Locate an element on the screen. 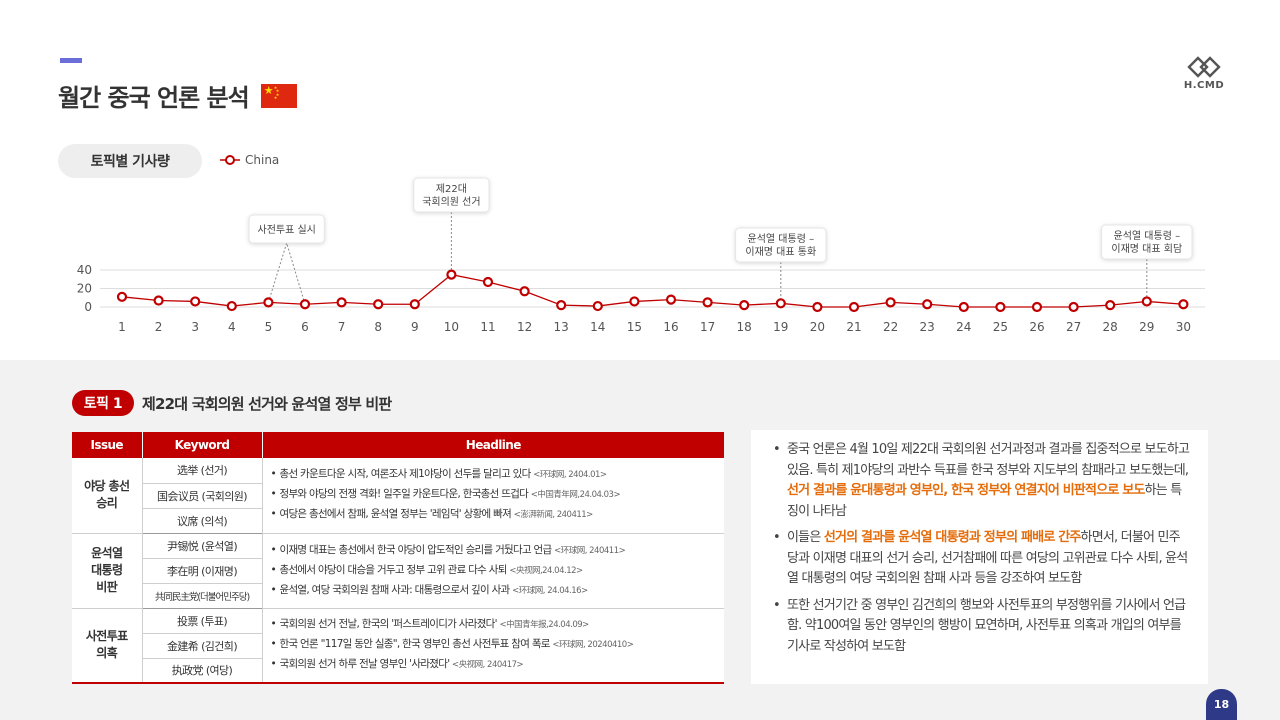  series-line-china is located at coordinates (652, 290).